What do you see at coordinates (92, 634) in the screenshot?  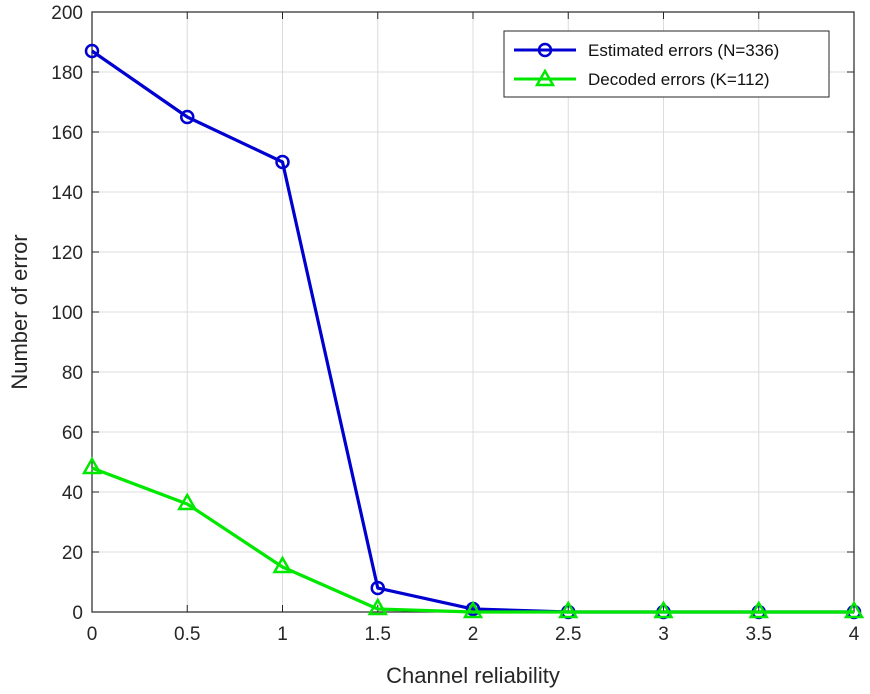 I see `x-tick-label: 0` at bounding box center [92, 634].